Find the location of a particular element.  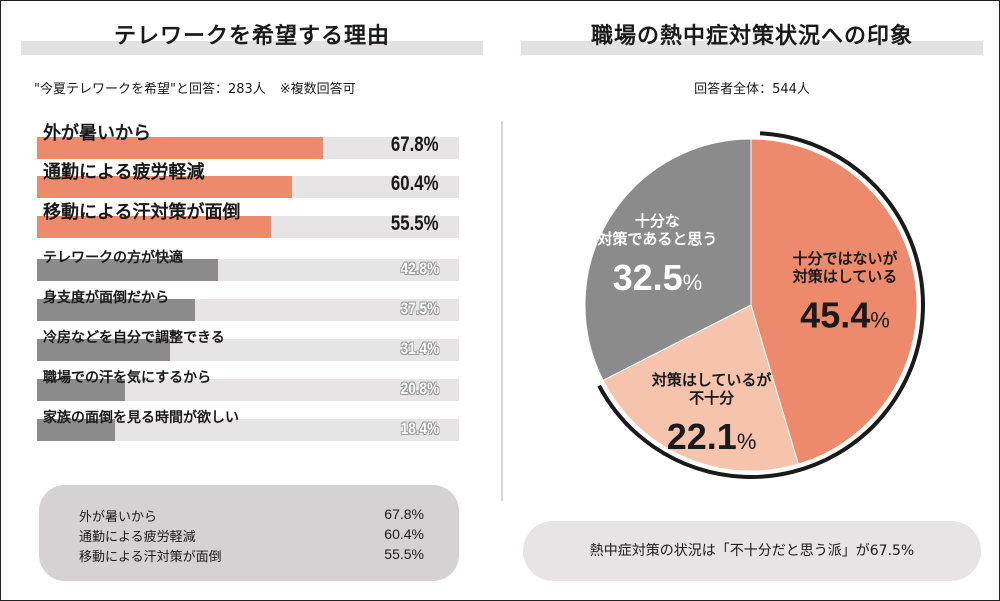

summary-label: 移動による汗対策が面倒 is located at coordinates (150, 557).